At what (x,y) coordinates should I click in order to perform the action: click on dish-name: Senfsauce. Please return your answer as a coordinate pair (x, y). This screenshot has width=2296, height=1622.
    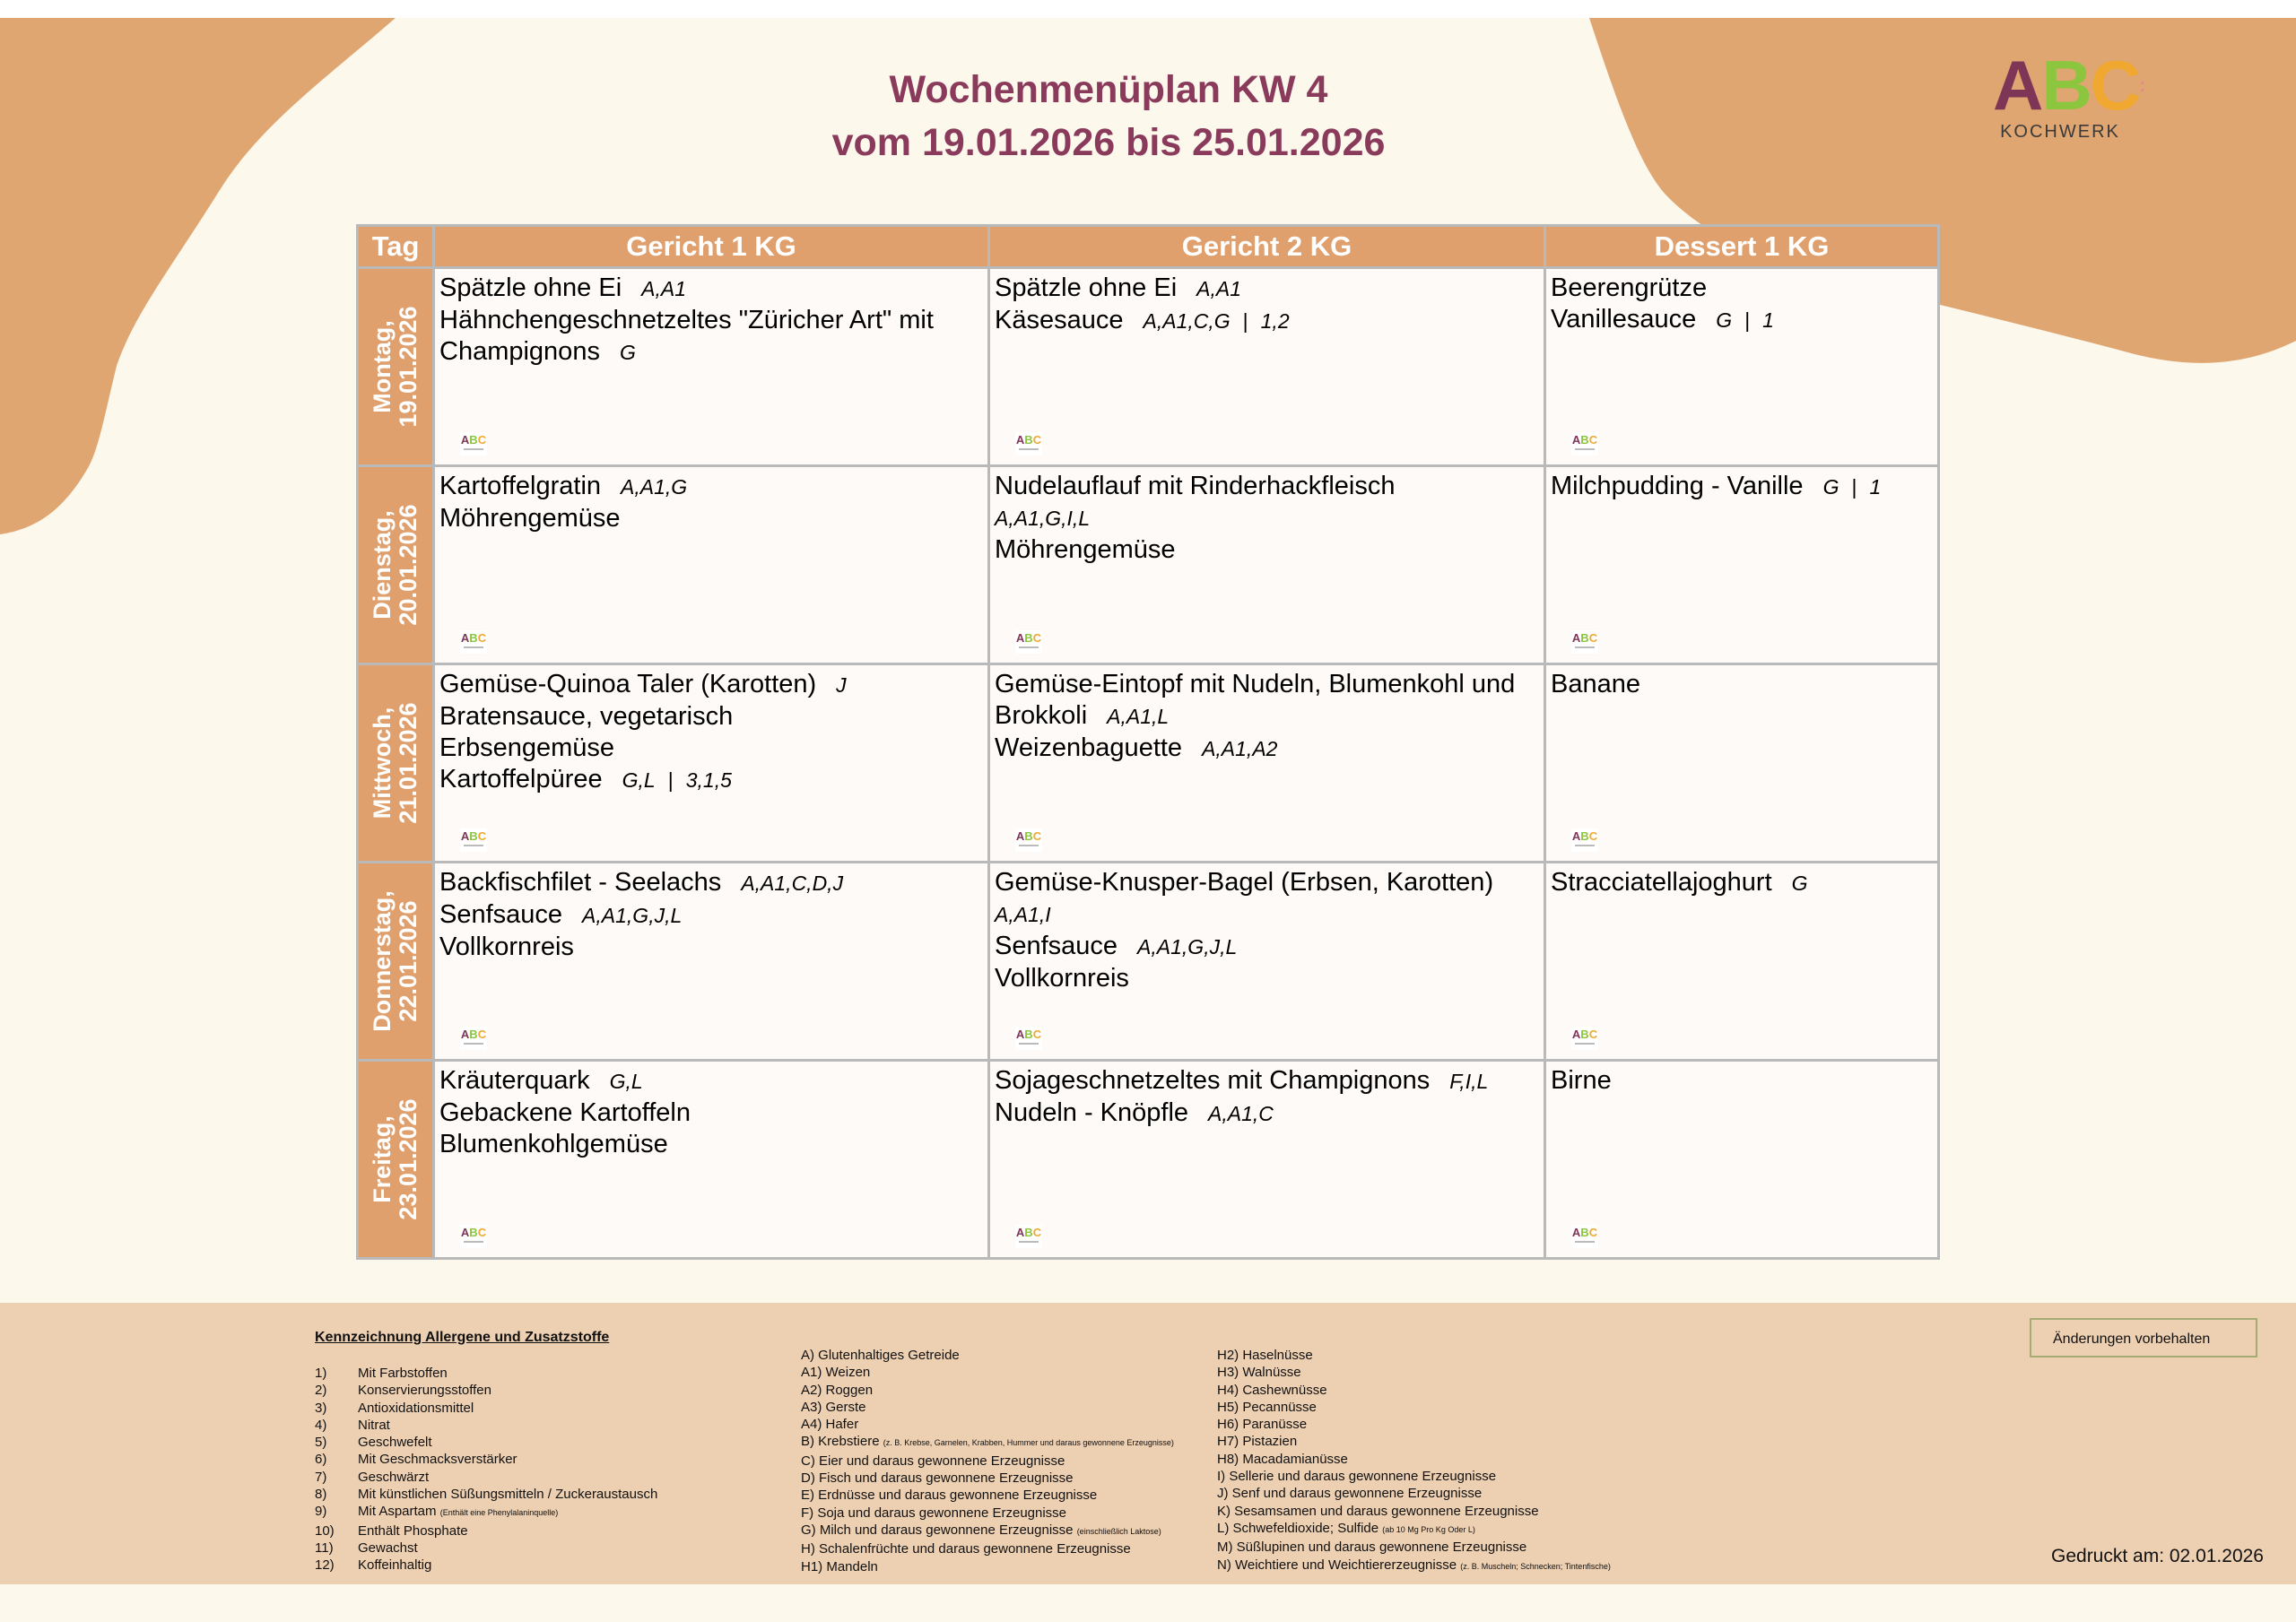
    Looking at the image, I should click on (1056, 946).